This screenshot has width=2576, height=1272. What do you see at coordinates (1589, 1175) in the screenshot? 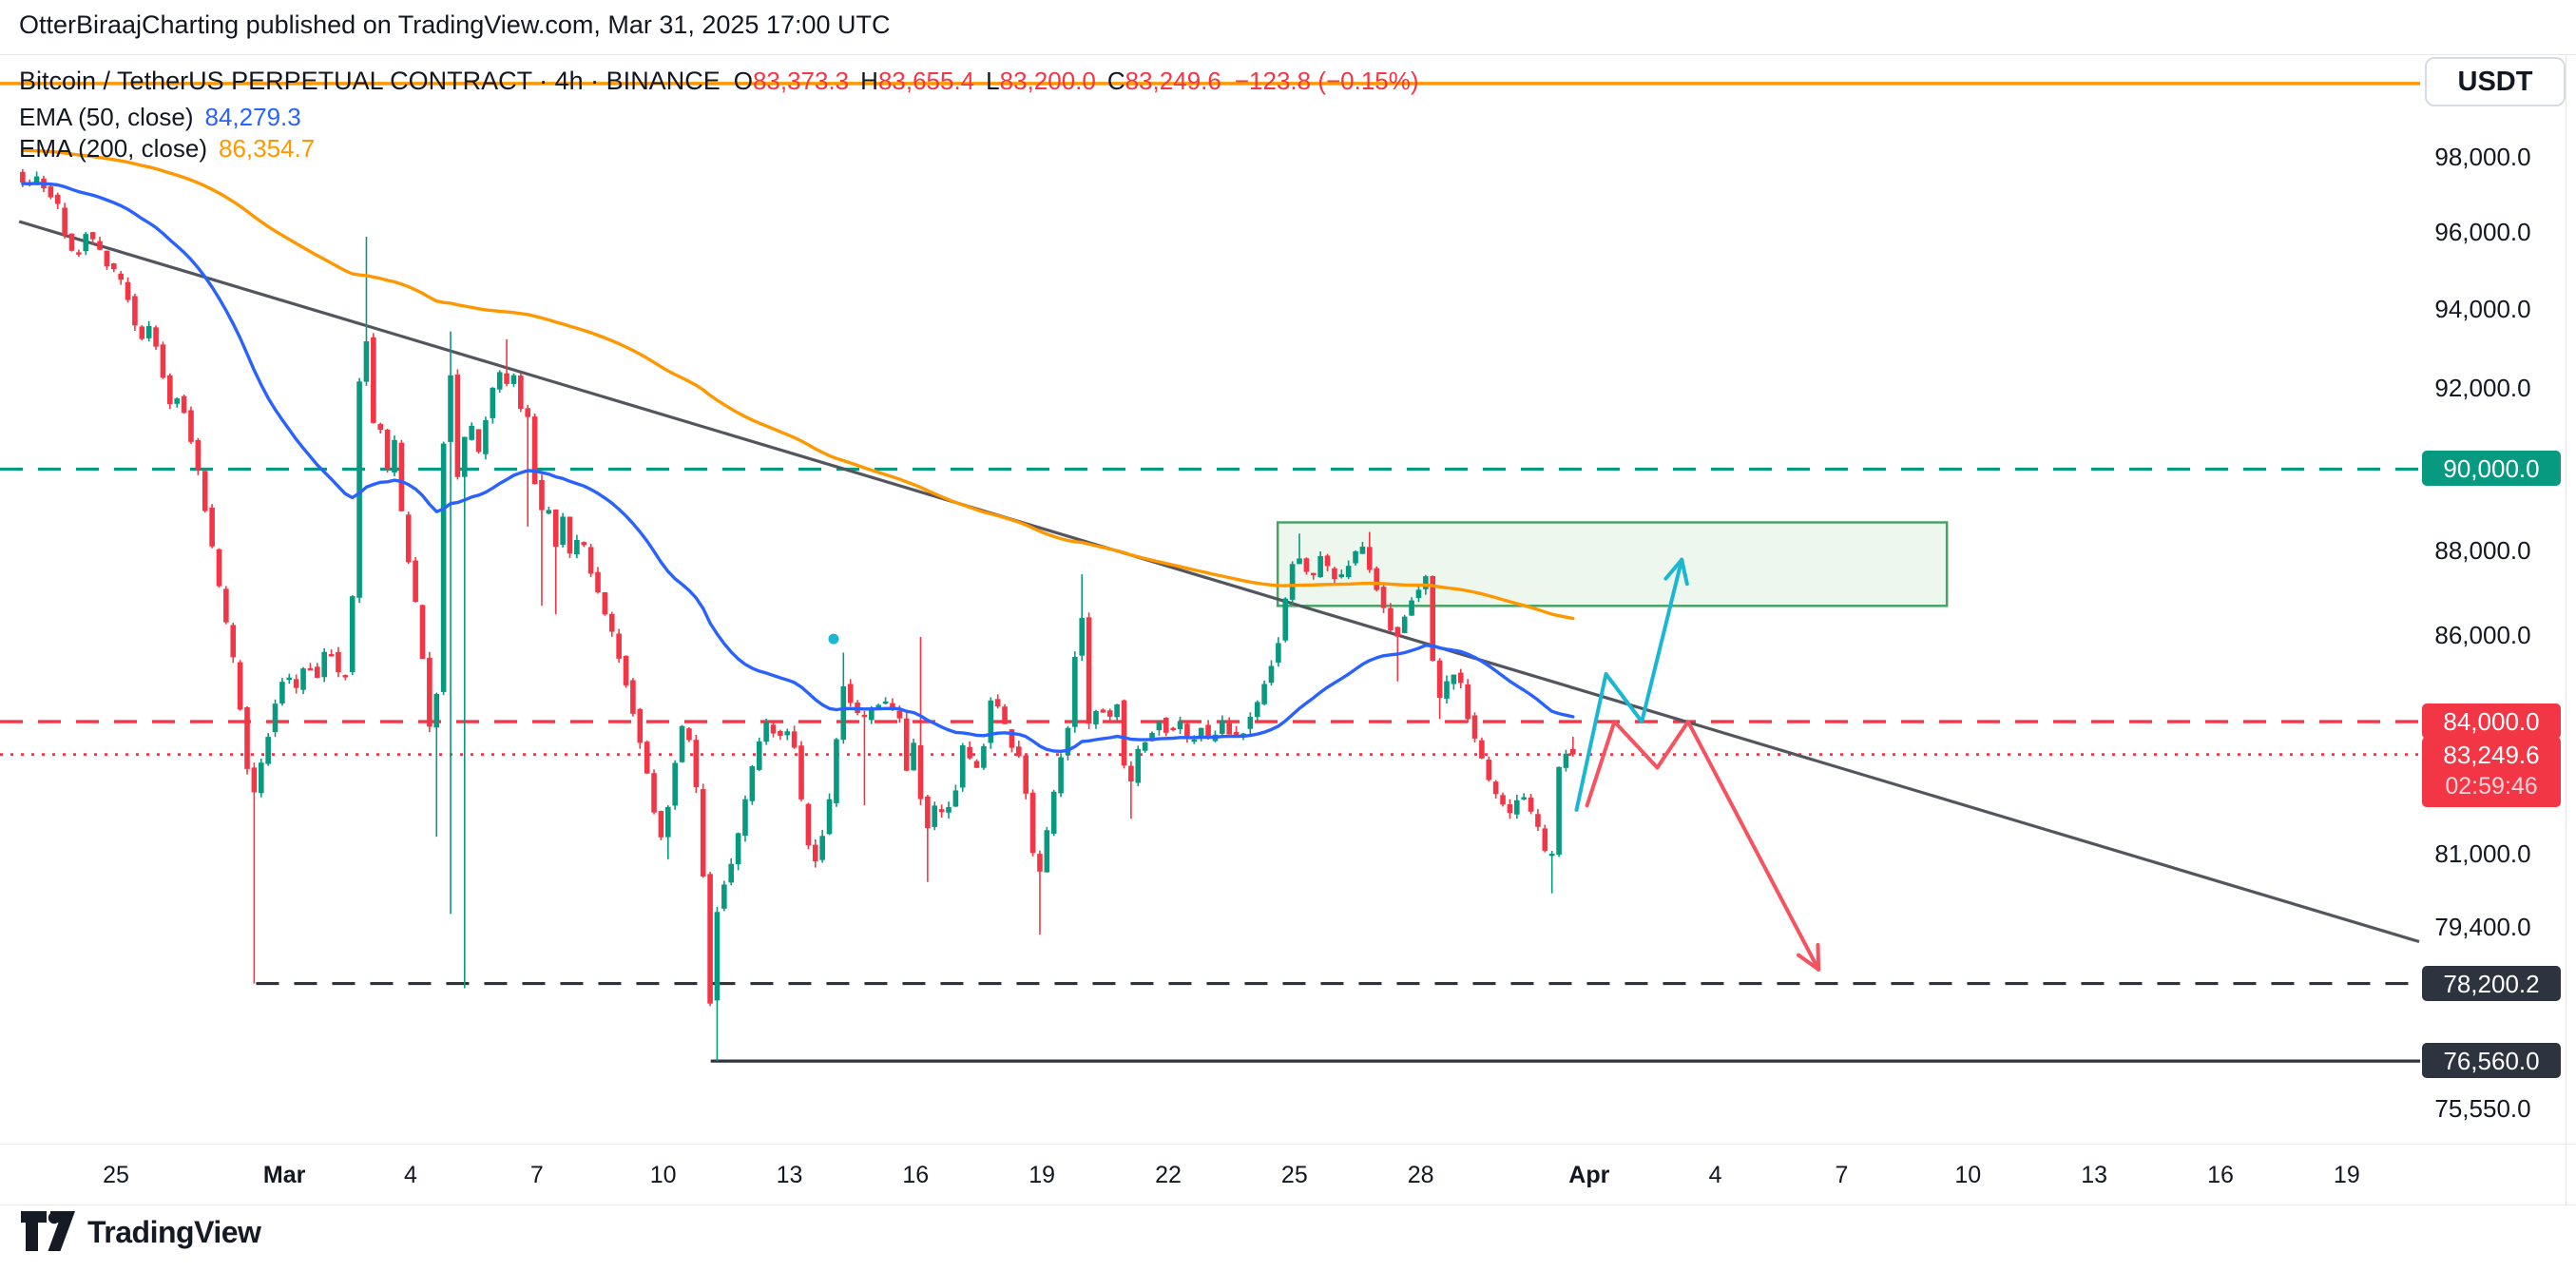
I see `time-tick-Apr-day35: Apr` at bounding box center [1589, 1175].